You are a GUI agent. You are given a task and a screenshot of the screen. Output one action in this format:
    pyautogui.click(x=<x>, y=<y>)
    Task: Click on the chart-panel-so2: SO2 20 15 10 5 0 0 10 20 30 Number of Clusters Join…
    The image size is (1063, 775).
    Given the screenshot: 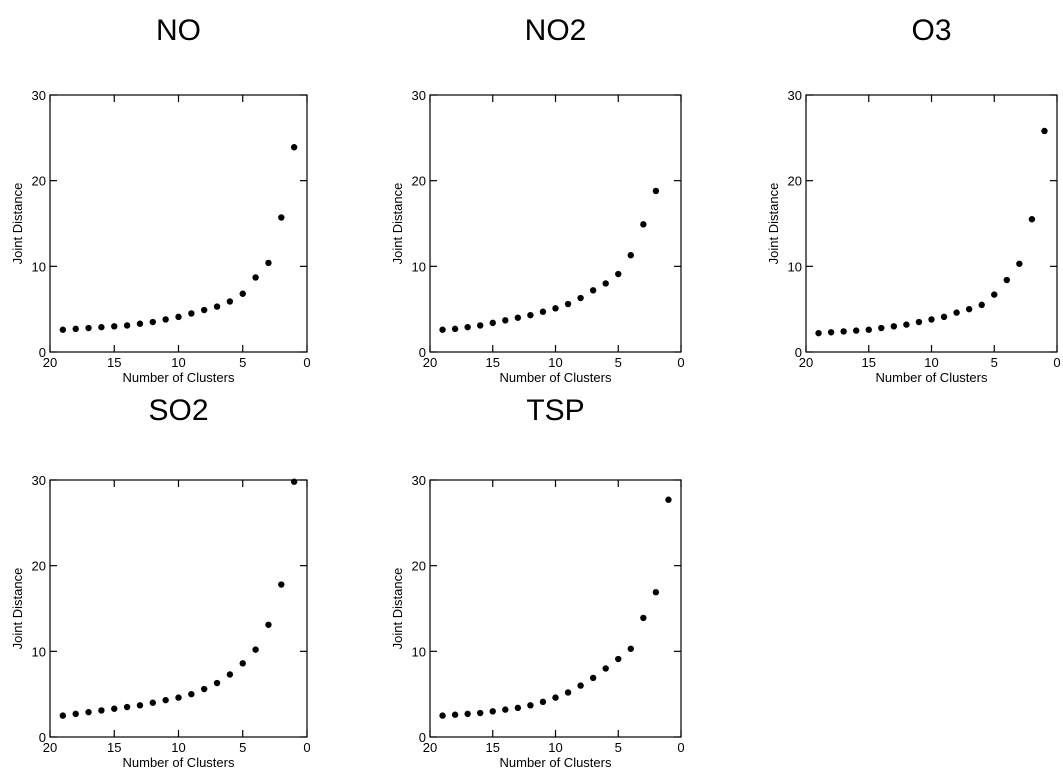 What is the action you would take?
    pyautogui.click(x=160, y=582)
    